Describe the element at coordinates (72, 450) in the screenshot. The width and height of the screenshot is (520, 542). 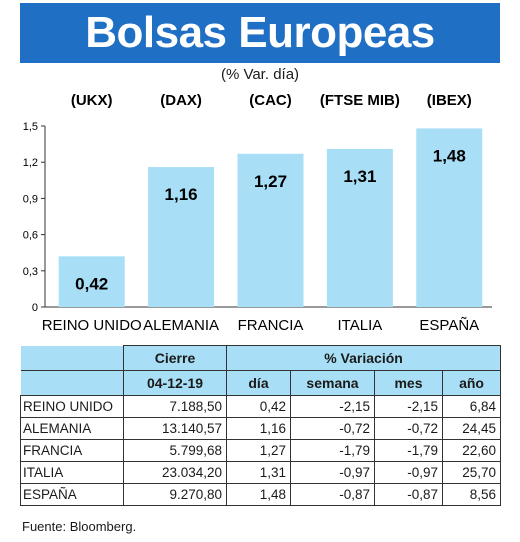
I see `row-name-cell: FRANCIA` at that location.